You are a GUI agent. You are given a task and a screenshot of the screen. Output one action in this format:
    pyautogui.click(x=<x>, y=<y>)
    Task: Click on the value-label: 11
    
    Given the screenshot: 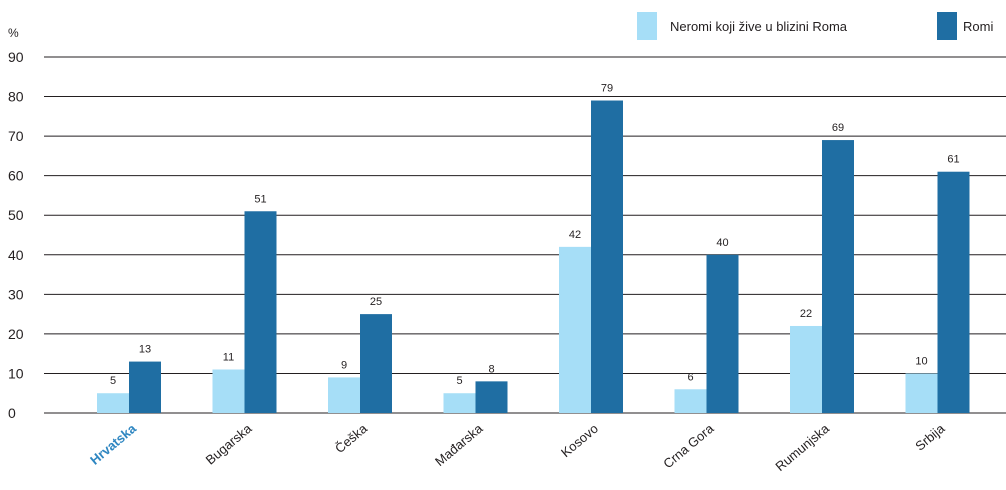 What is the action you would take?
    pyautogui.click(x=228, y=357)
    